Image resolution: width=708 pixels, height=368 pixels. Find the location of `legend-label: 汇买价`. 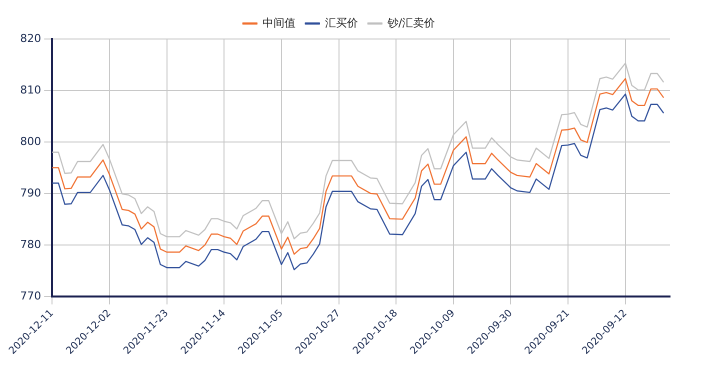

legend-label: 汇买价 is located at coordinates (341, 23).